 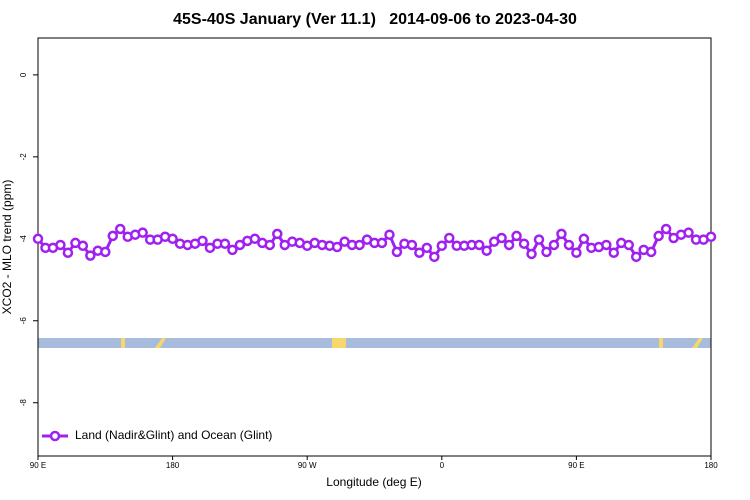 What do you see at coordinates (55, 436) in the screenshot?
I see `legend-marker` at bounding box center [55, 436].